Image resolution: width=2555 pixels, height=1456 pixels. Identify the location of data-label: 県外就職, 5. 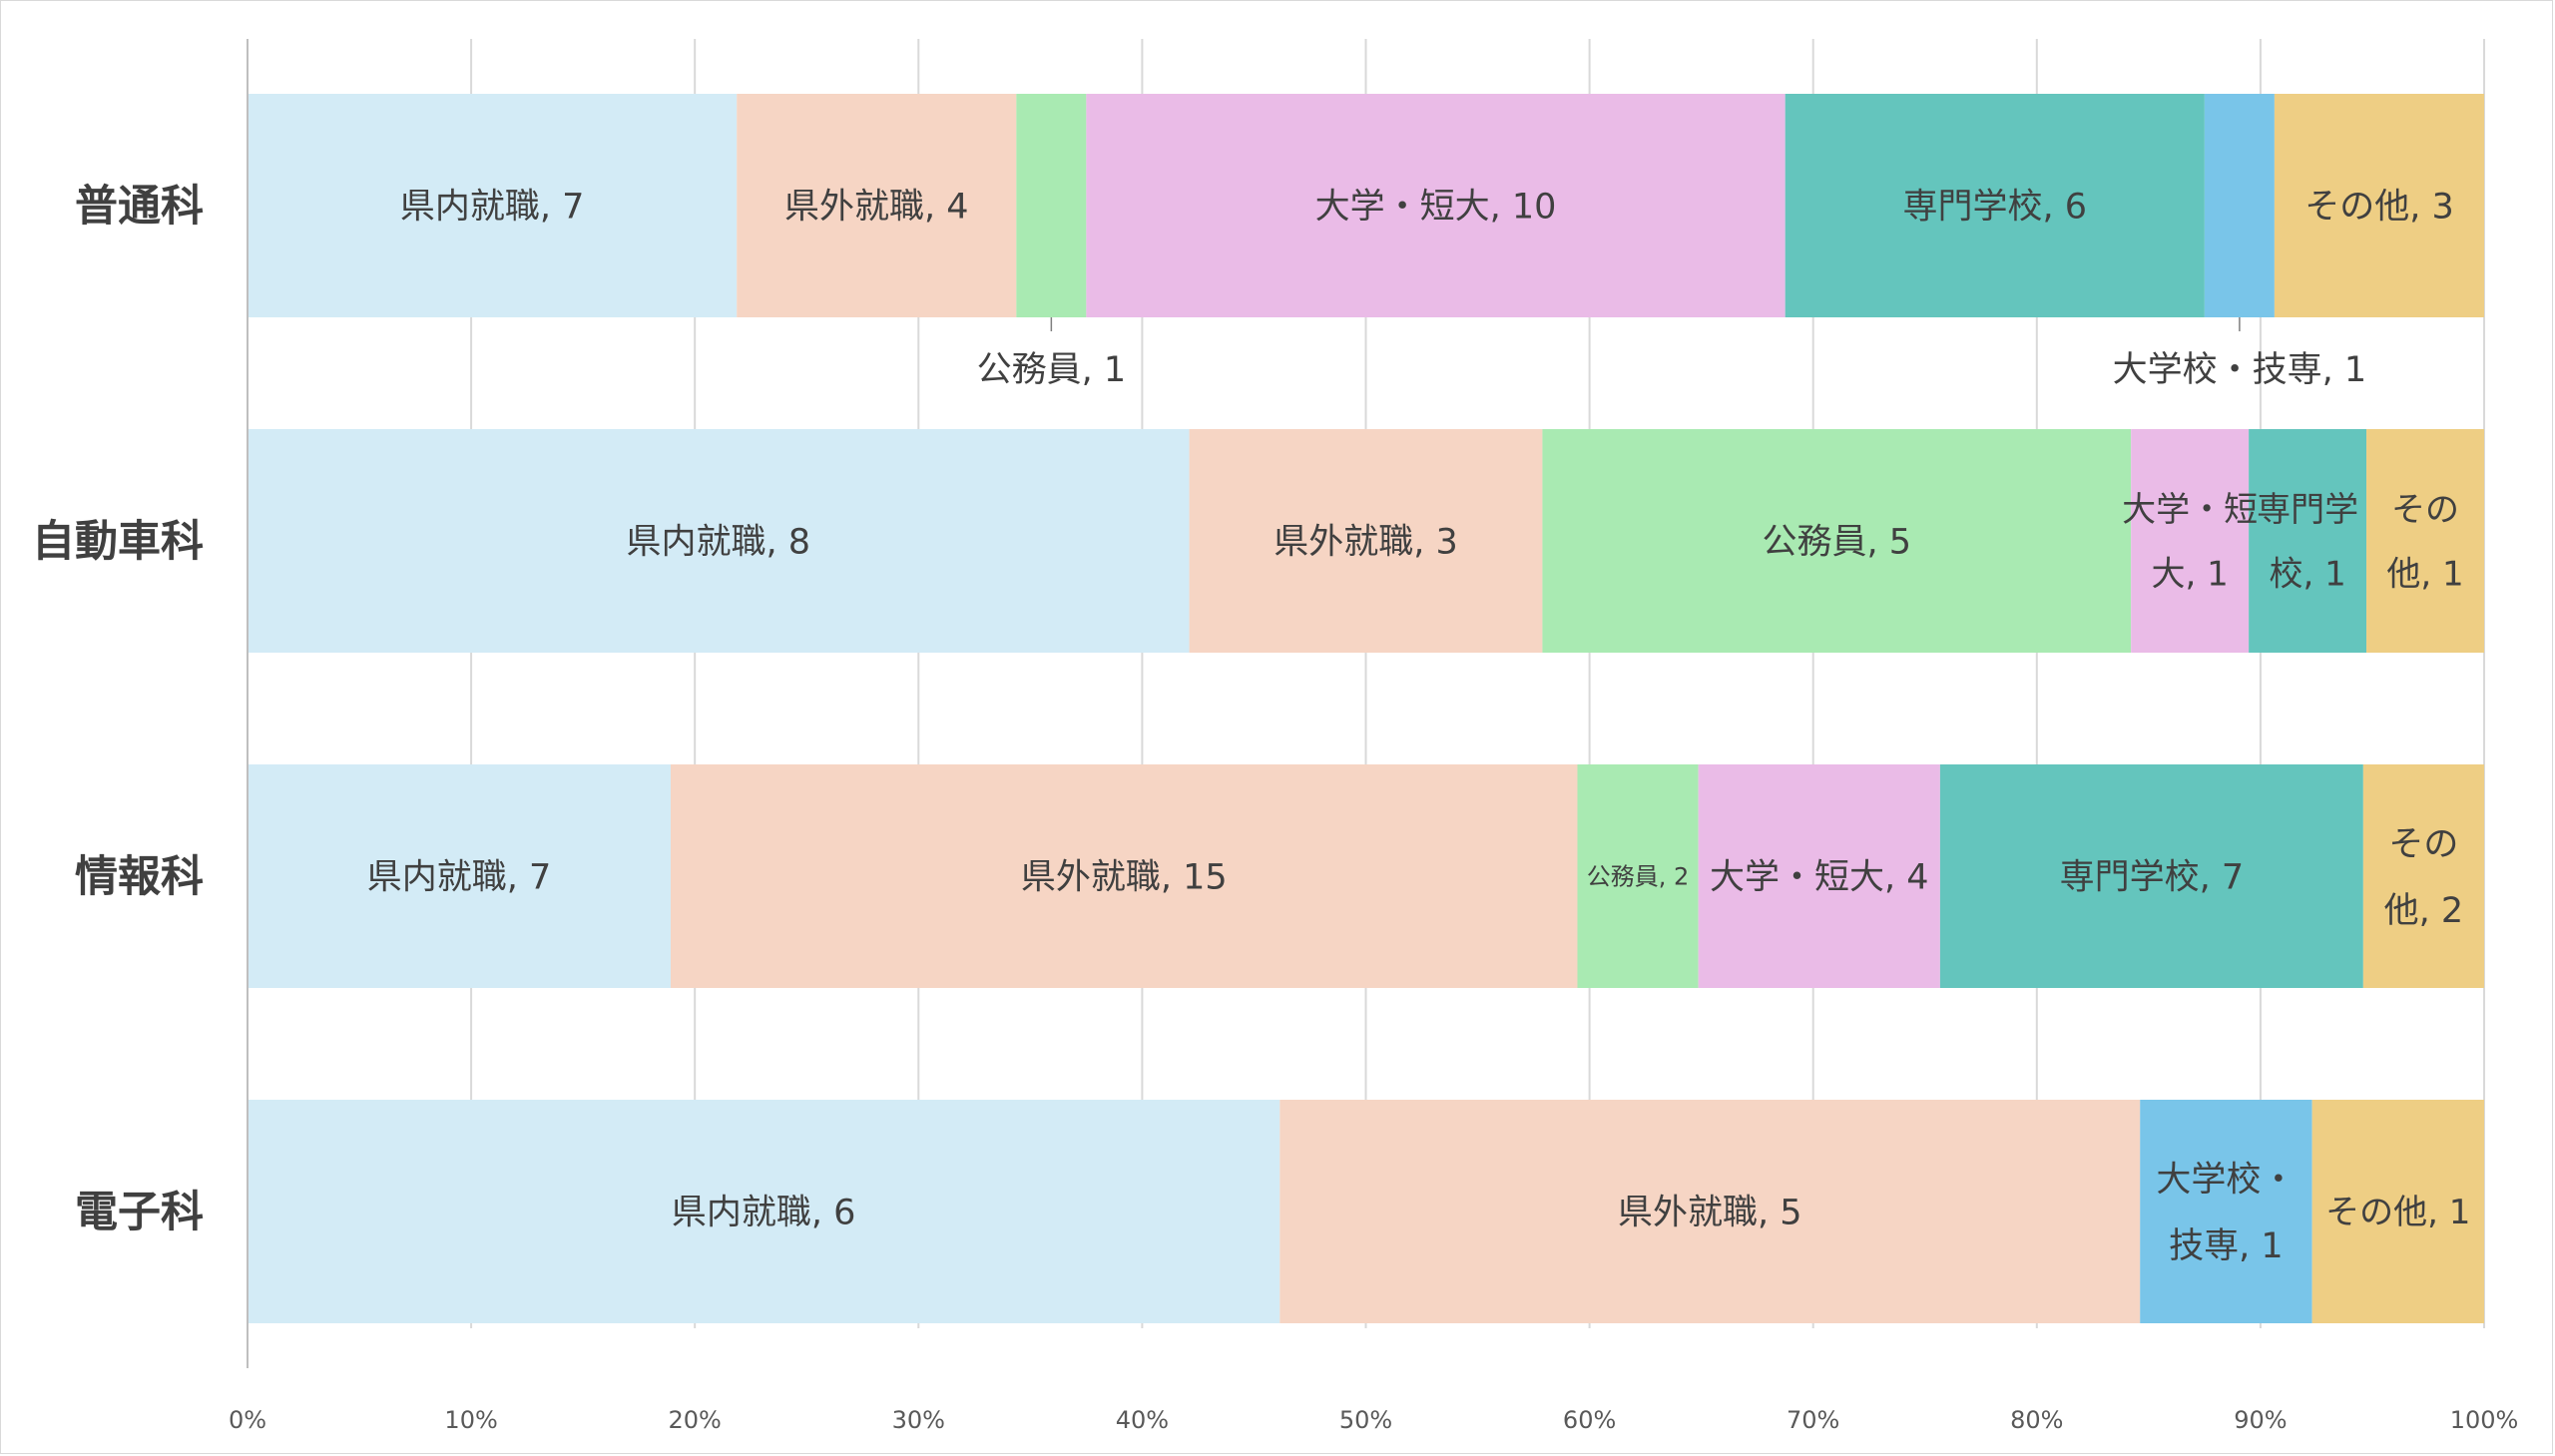
(1710, 1213).